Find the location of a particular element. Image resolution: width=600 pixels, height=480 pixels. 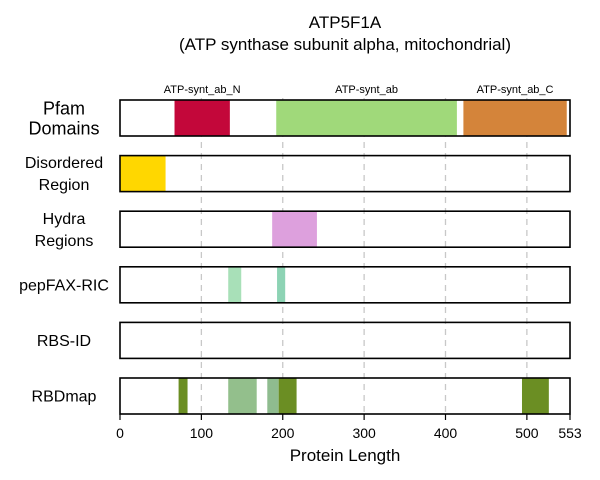

x-tick-label: 400 is located at coordinates (446, 433).